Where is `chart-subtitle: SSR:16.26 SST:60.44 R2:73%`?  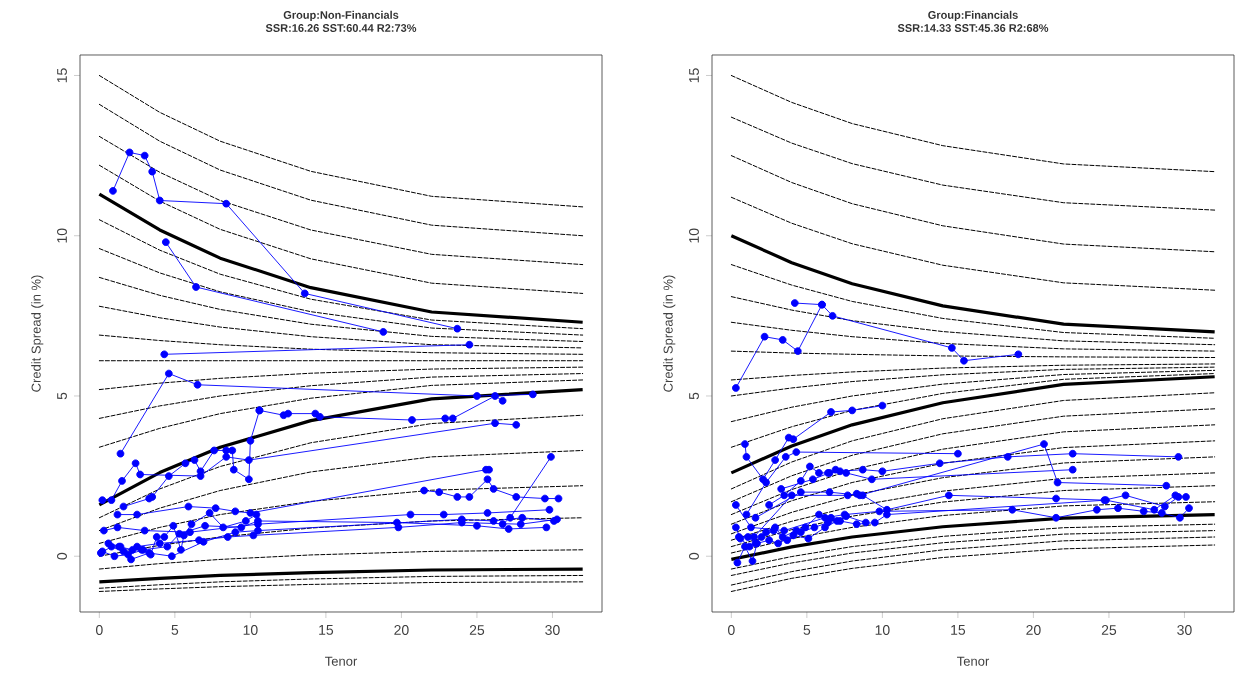
chart-subtitle: SSR:16.26 SST:60.44 R2:73% is located at coordinates (341, 28).